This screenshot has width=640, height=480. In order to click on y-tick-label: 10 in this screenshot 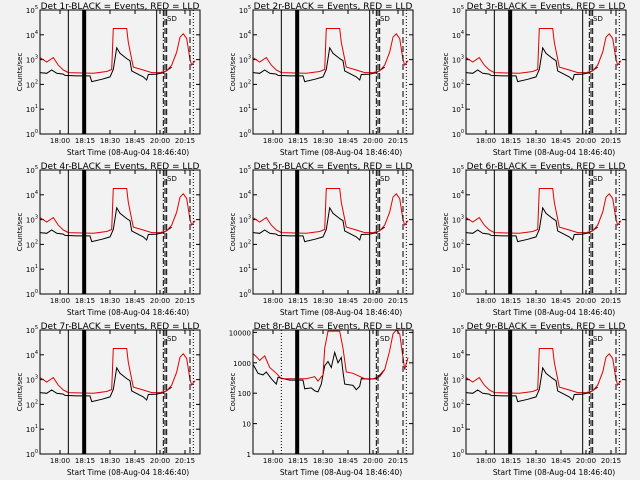, I will do `click(246, 425)`.